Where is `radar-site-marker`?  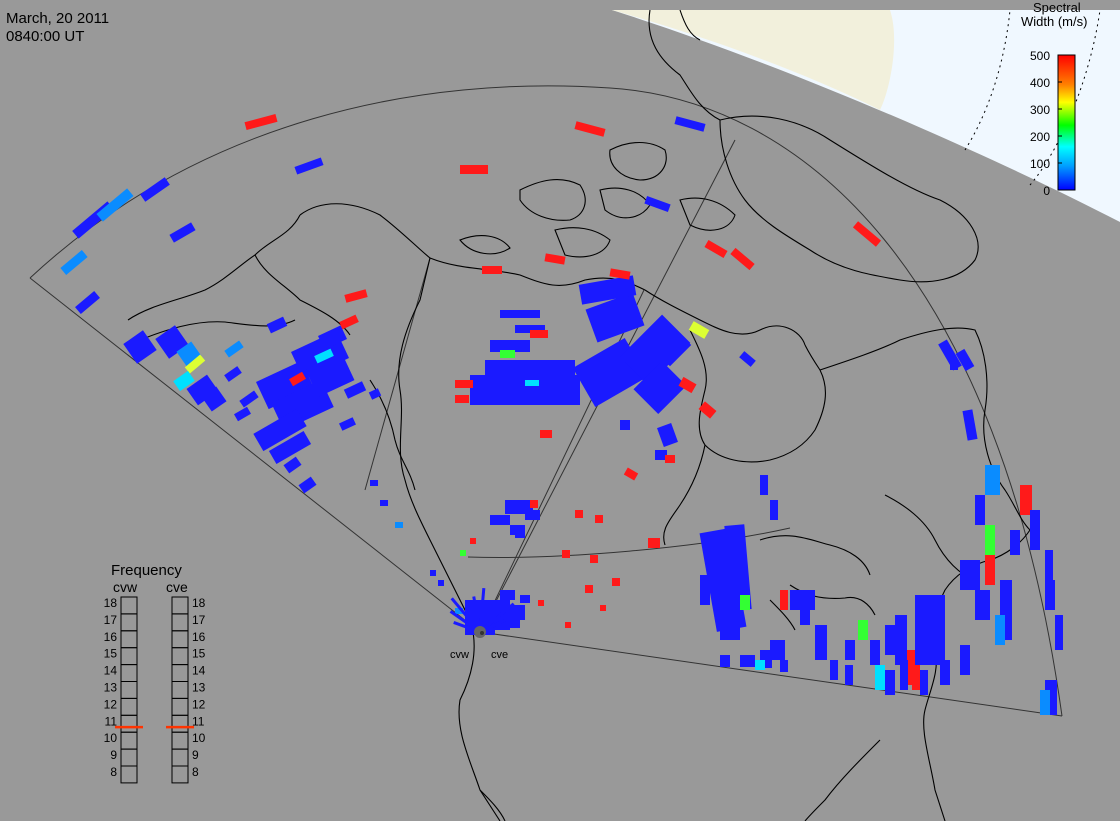
radar-site-marker is located at coordinates (480, 632).